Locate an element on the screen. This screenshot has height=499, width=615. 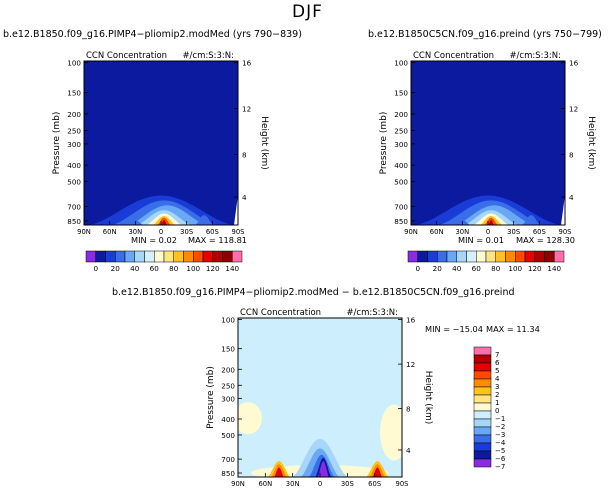
y-tick-label: 400 is located at coordinates (74, 165).